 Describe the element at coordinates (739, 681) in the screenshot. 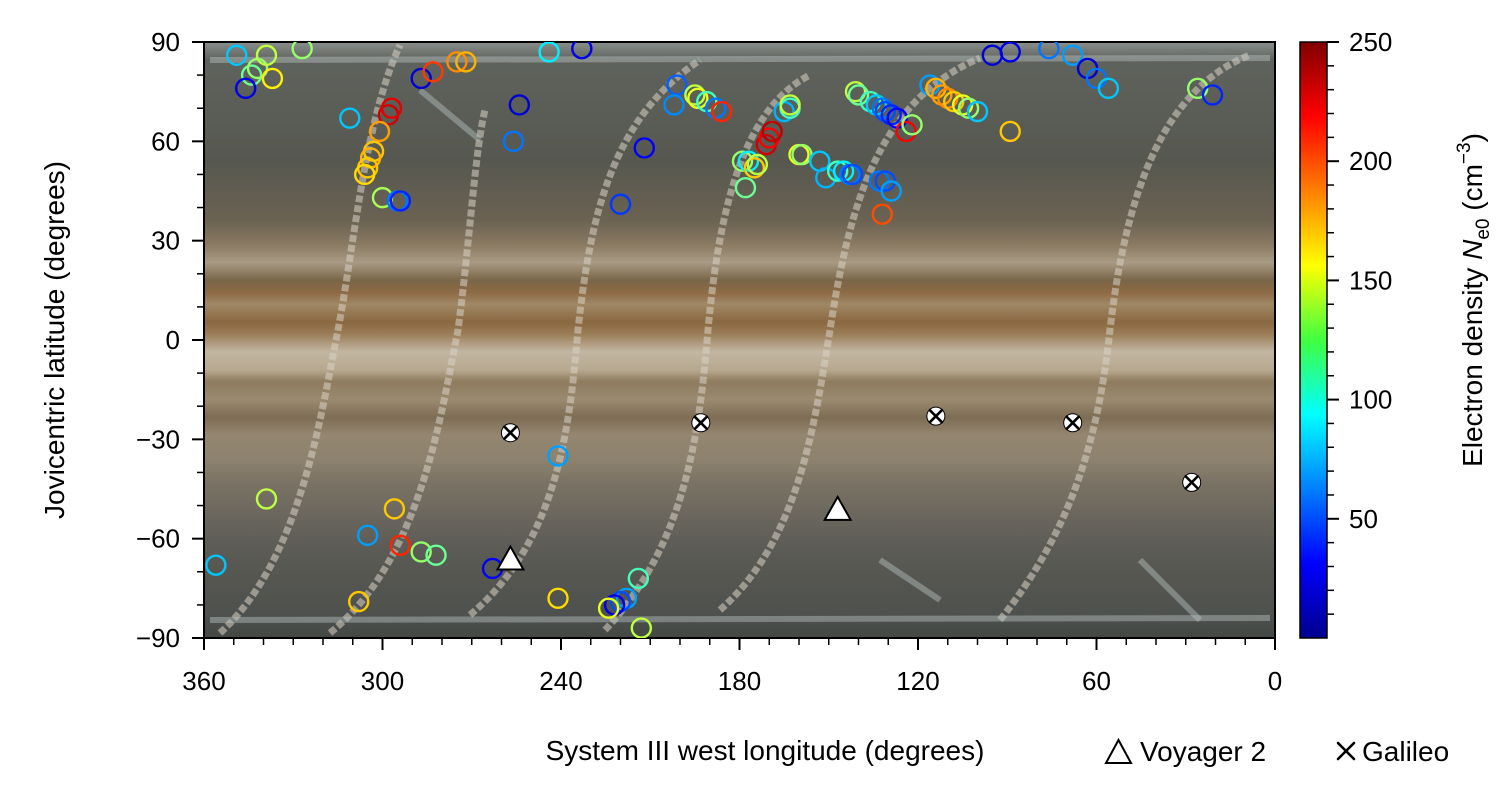

I see `x-tick-label: 180` at that location.